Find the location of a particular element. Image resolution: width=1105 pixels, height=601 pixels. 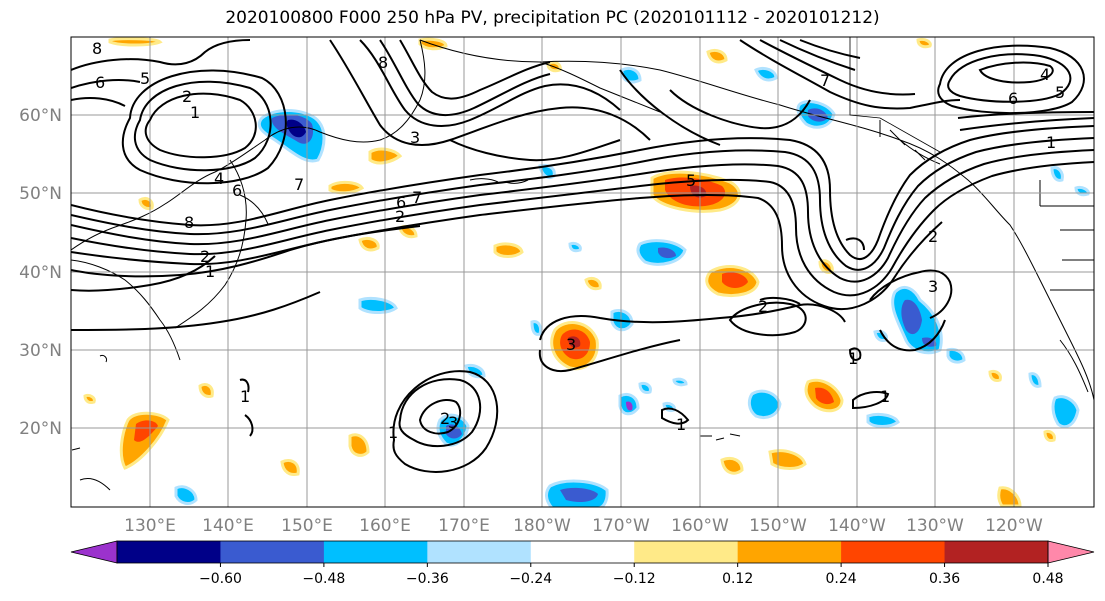

lon-label: 160°W is located at coordinates (700, 526).